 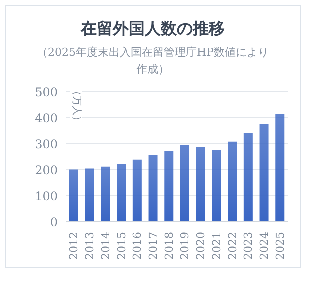 What do you see at coordinates (90, 246) in the screenshot?
I see `x-tick-label: 2013` at bounding box center [90, 246].